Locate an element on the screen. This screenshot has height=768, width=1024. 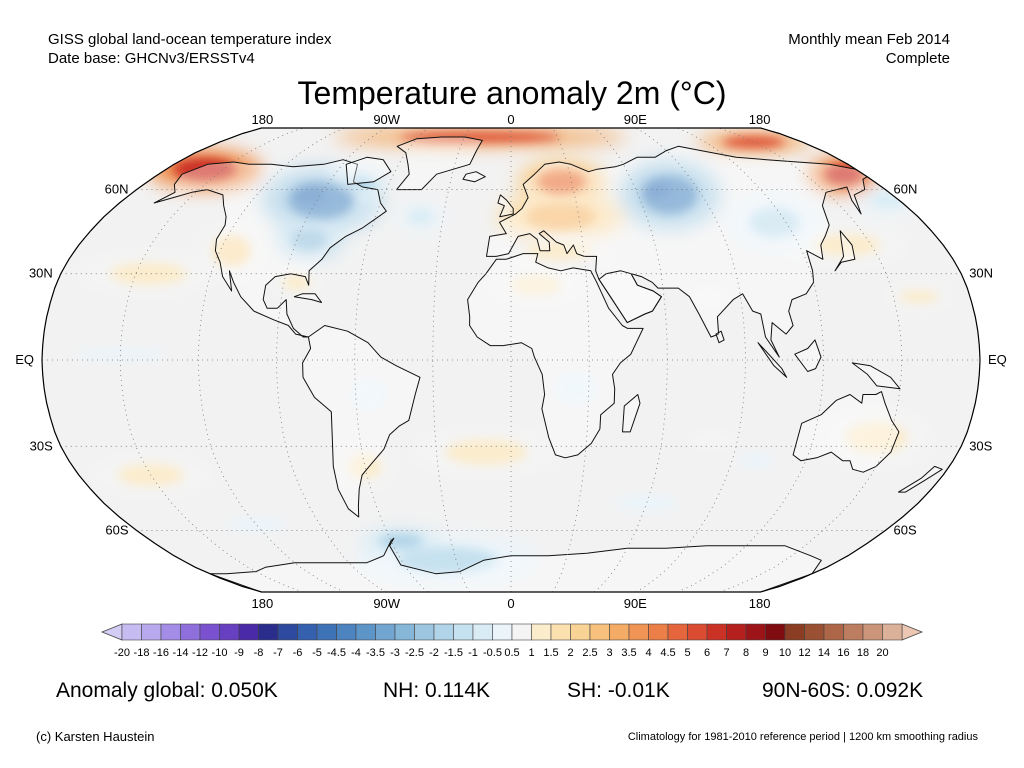
stat-northern-hemisphere: NH: 0.114K is located at coordinates (436, 690).